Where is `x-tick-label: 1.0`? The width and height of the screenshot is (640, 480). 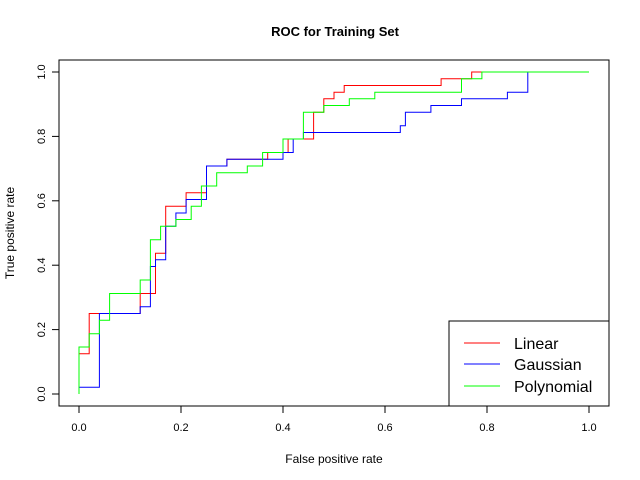
x-tick-label: 1.0 is located at coordinates (588, 428).